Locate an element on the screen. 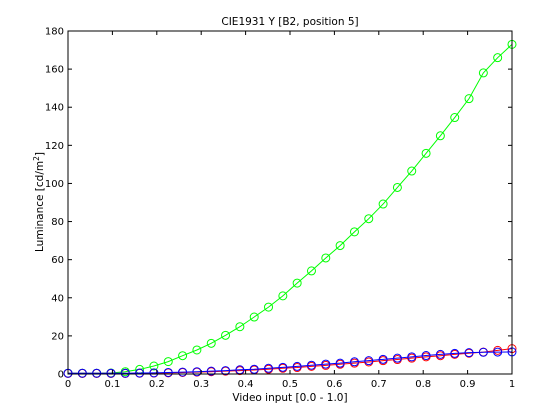  x-tick-label: 1 is located at coordinates (512, 384).